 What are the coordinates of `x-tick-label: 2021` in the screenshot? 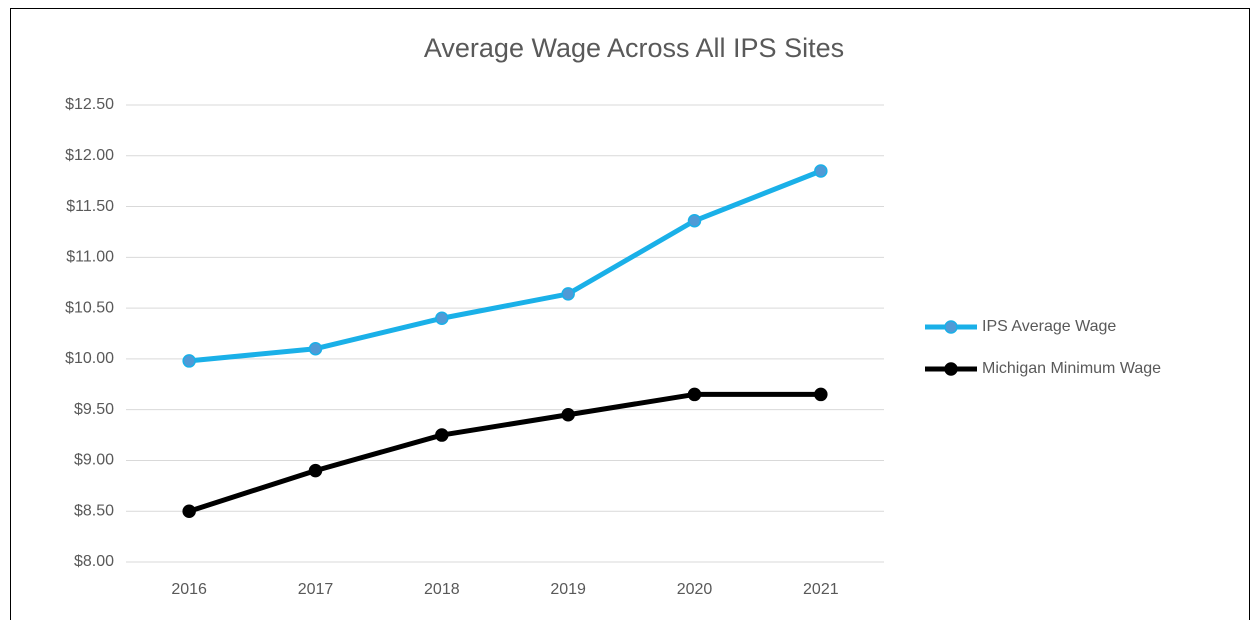 It's located at (821, 589).